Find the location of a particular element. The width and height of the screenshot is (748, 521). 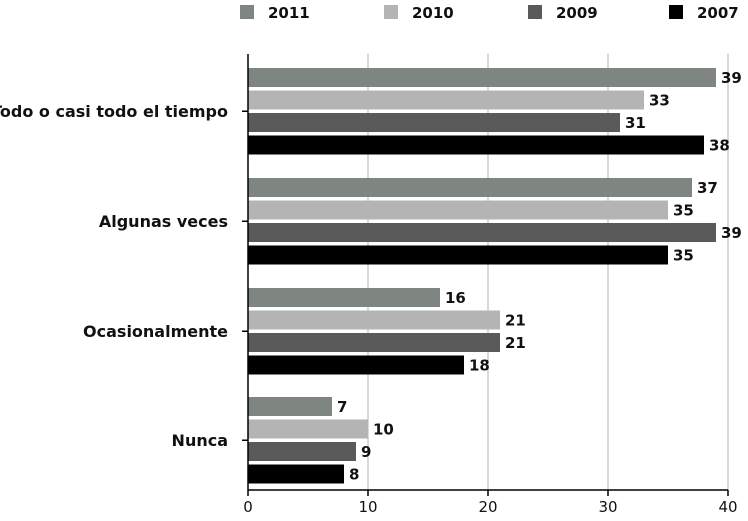

bar-value-label: 31 is located at coordinates (635, 123).